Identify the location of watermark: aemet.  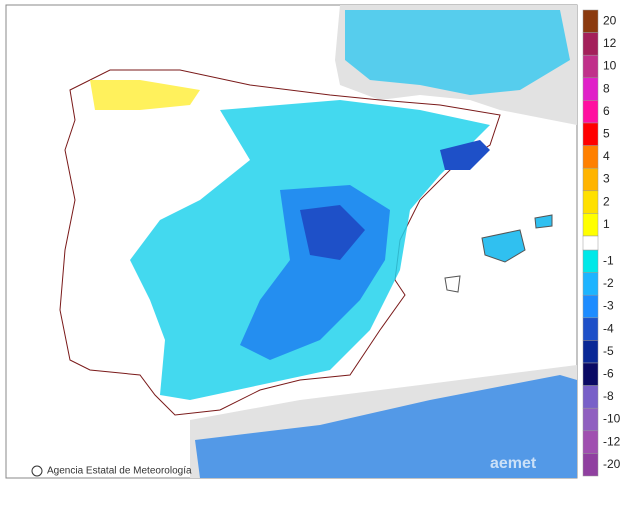
(513, 463).